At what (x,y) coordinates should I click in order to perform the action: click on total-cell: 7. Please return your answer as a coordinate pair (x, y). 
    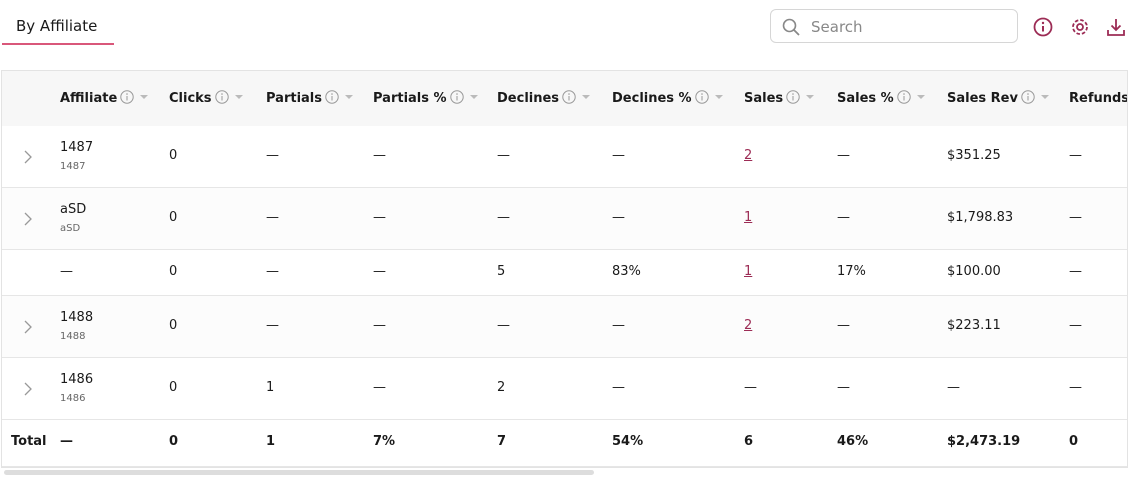
    Looking at the image, I should click on (502, 441).